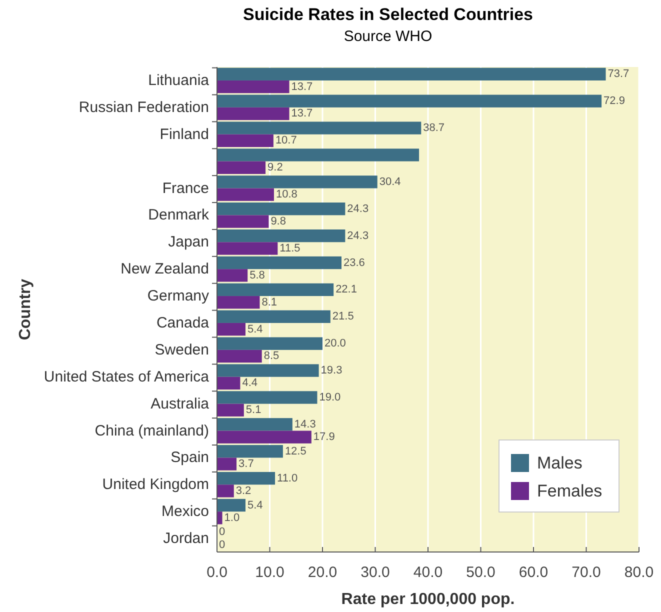 The image size is (661, 612). What do you see at coordinates (270, 302) in the screenshot?
I see `data-label: 8.1` at bounding box center [270, 302].